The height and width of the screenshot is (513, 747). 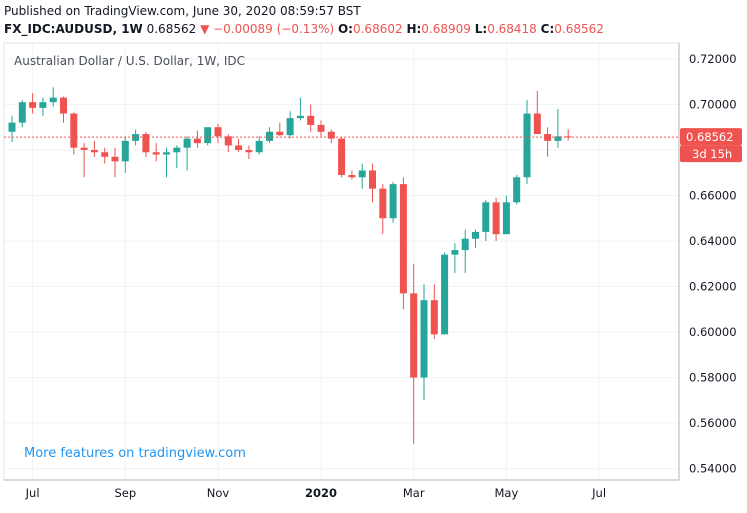 I want to click on y-tick-label: 0.64000, so click(x=713, y=241).